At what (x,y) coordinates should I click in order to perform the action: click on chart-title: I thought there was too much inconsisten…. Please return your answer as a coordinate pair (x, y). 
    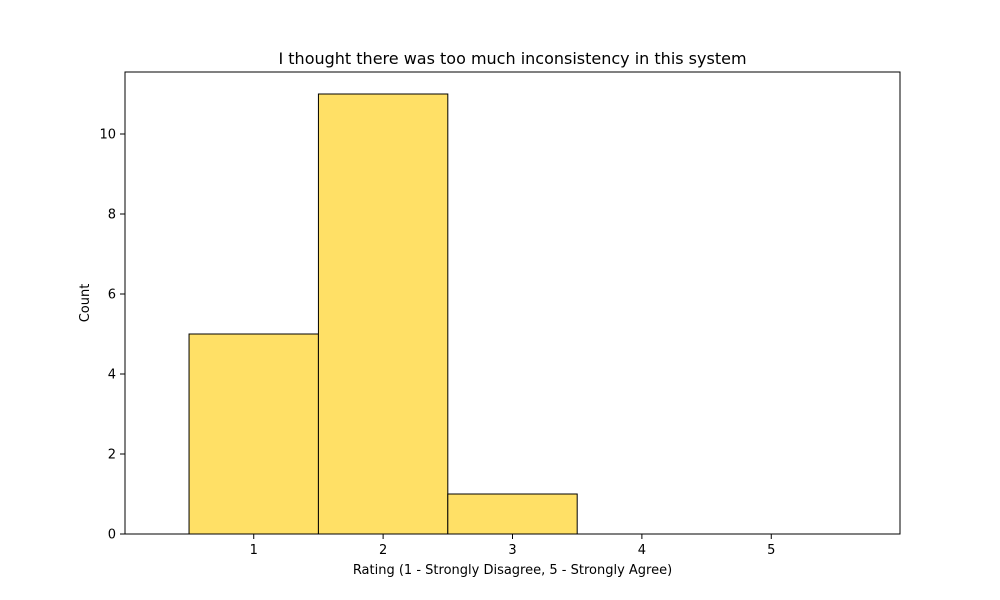
    Looking at the image, I should click on (512, 58).